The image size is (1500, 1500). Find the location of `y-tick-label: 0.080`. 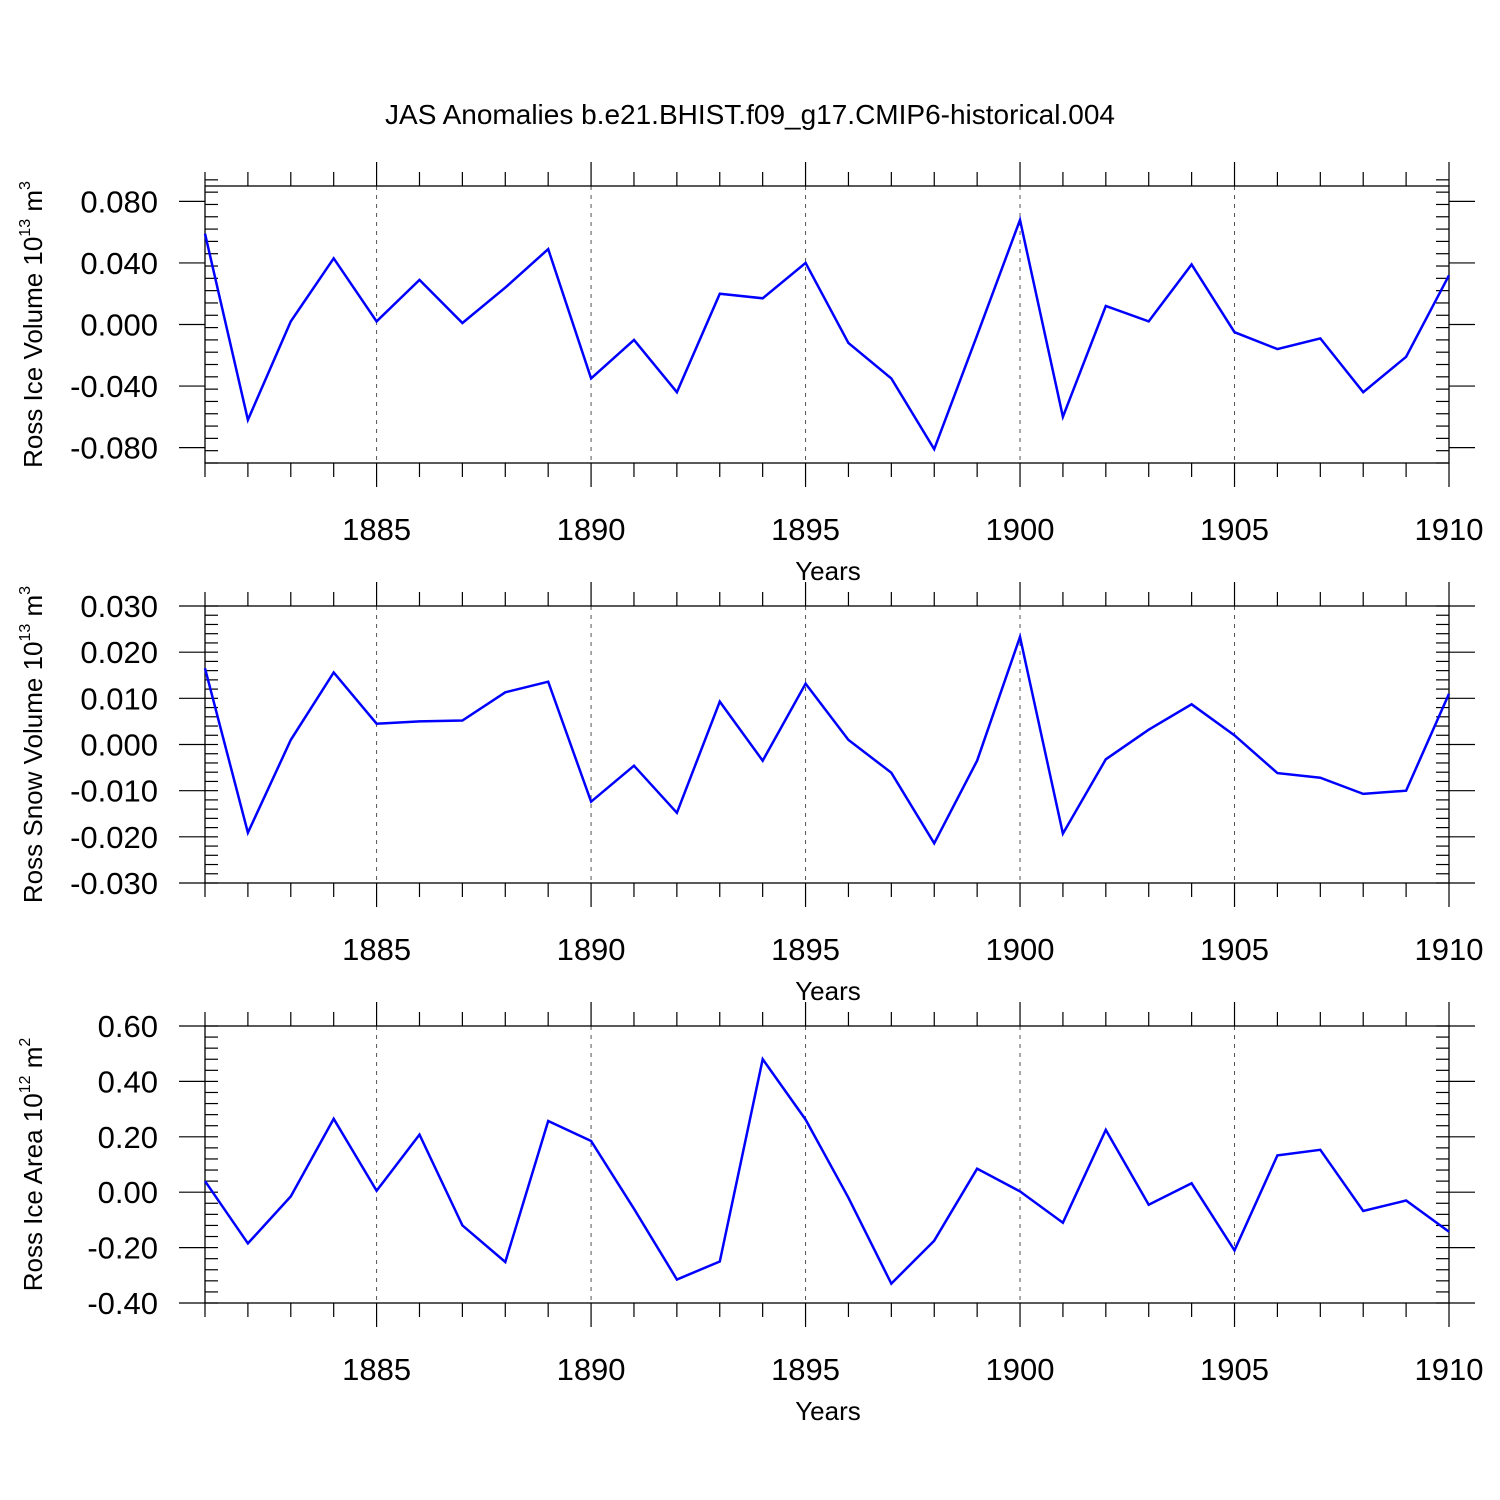

y-tick-label: 0.080 is located at coordinates (119, 201).